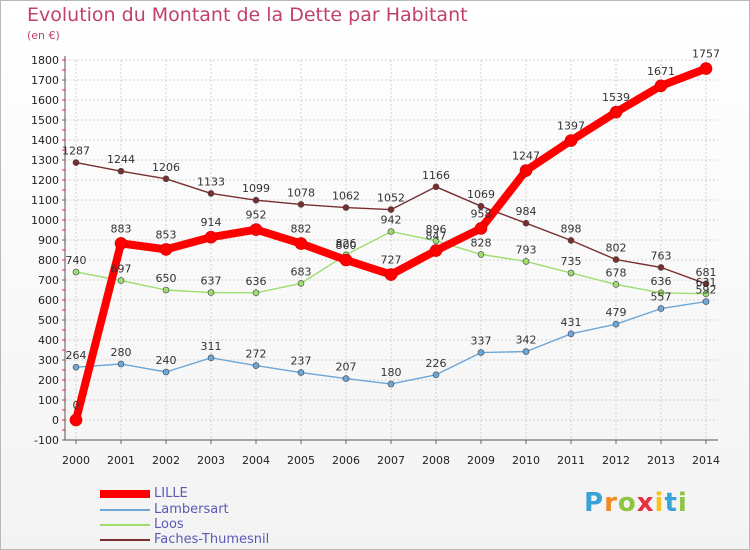  What do you see at coordinates (164, 509) in the screenshot?
I see `legend-item-lambersart: Lambersart` at bounding box center [164, 509].